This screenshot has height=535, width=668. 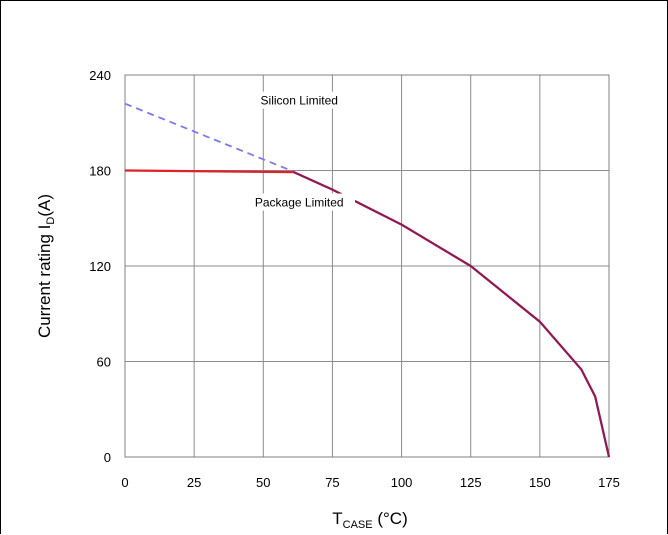 I want to click on x-tick-label: 175, so click(x=609, y=482).